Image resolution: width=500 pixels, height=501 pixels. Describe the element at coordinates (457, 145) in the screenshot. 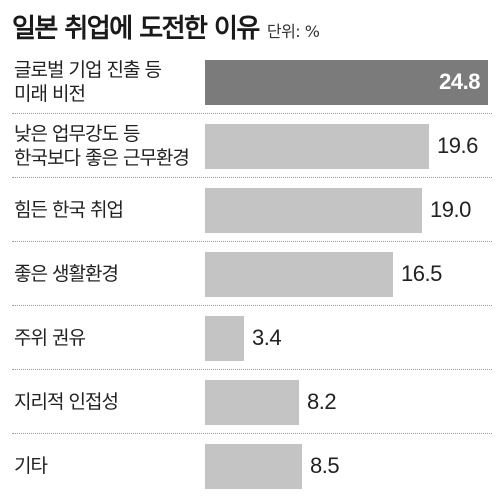

I see `value-label: 19.6` at that location.